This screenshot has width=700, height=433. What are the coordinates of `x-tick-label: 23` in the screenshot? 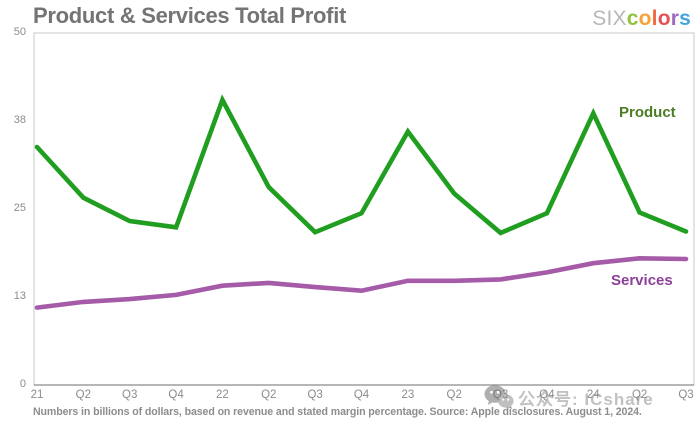 It's located at (408, 395).